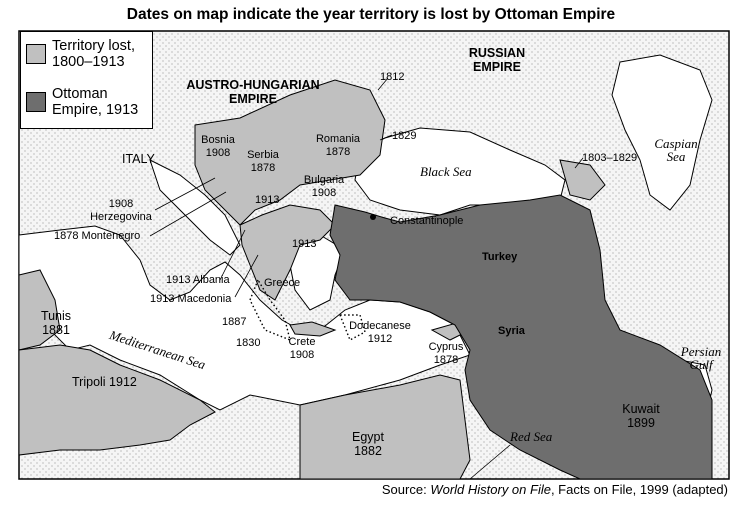  Describe the element at coordinates (302, 348) in the screenshot. I see `label-crete: Crete 1908` at that location.